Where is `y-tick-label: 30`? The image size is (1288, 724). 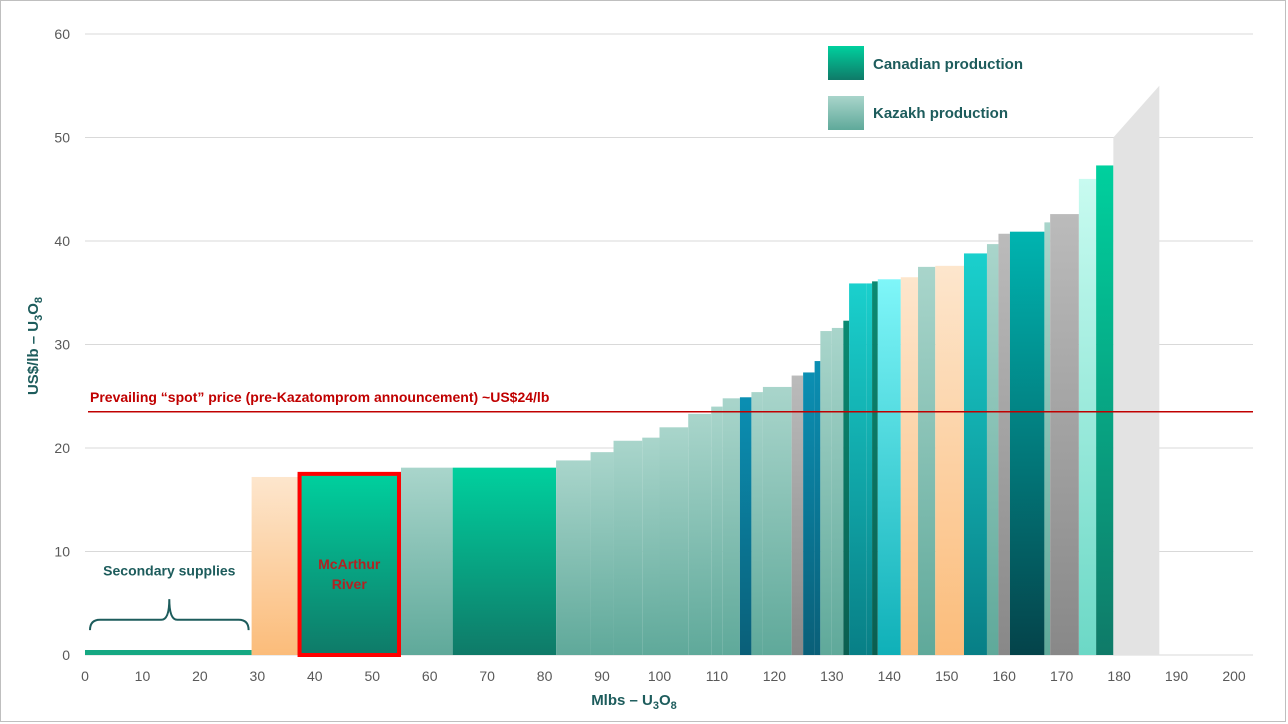 y-tick-label: 30 is located at coordinates (62, 345).